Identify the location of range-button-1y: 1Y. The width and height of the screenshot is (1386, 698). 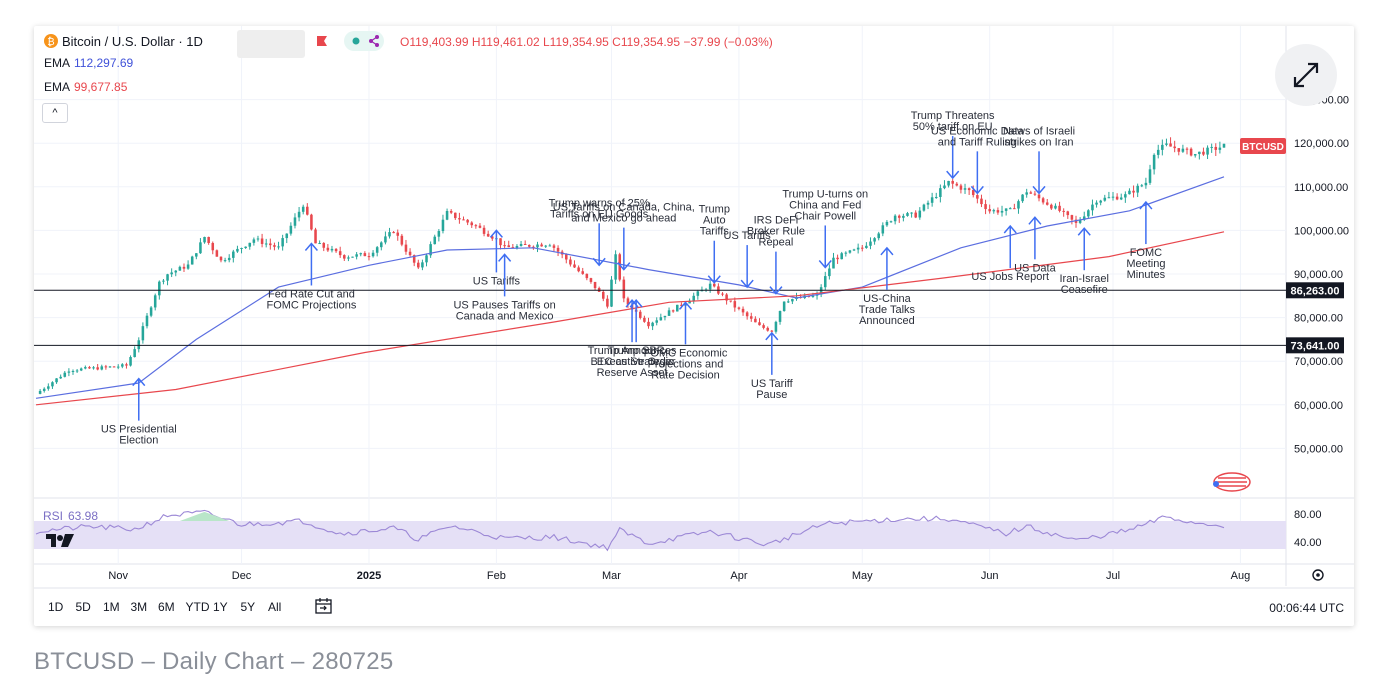
(220, 607).